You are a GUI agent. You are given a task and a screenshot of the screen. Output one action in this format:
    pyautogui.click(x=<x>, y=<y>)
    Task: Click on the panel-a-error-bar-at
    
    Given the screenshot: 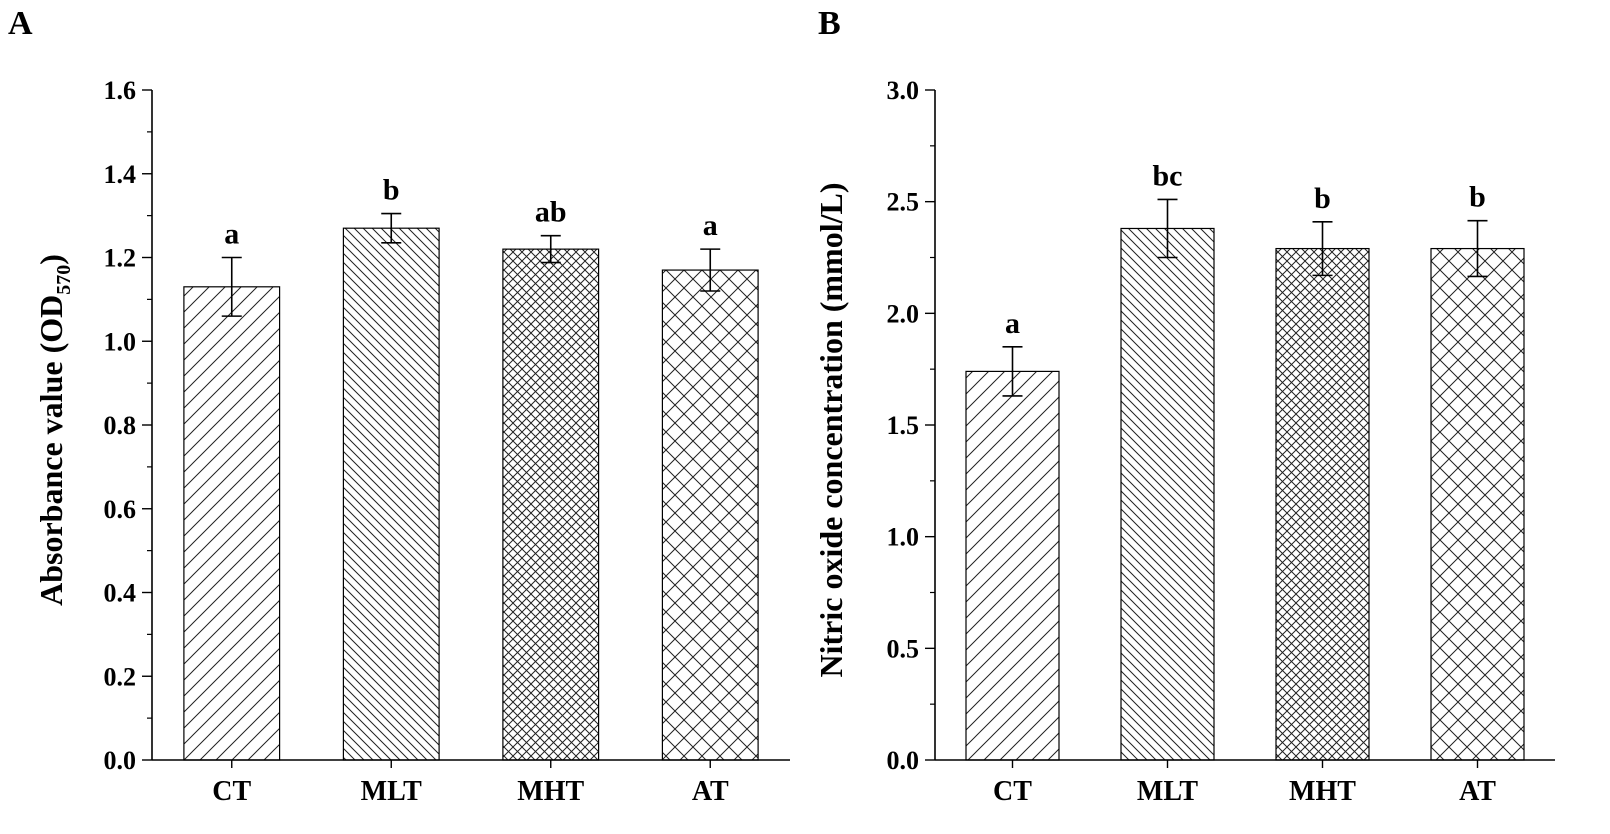 What is the action you would take?
    pyautogui.click(x=710, y=270)
    